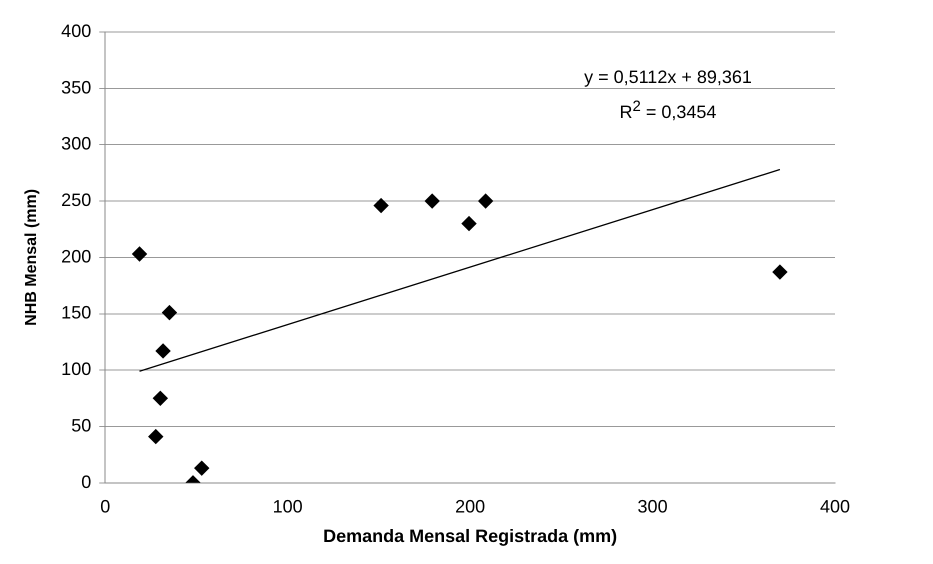 This screenshot has width=933, height=564. I want to click on x-tick-label: 100, so click(287, 506).